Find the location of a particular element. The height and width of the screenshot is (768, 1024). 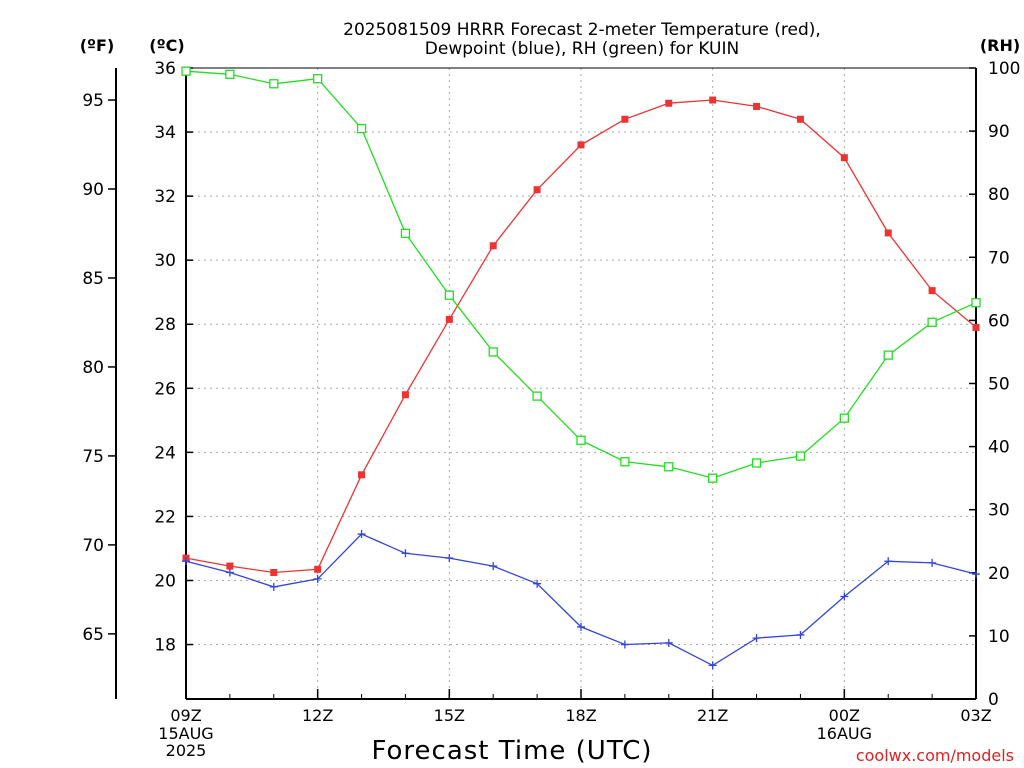

x-tick-sublabel: 16AUG is located at coordinates (844, 733).